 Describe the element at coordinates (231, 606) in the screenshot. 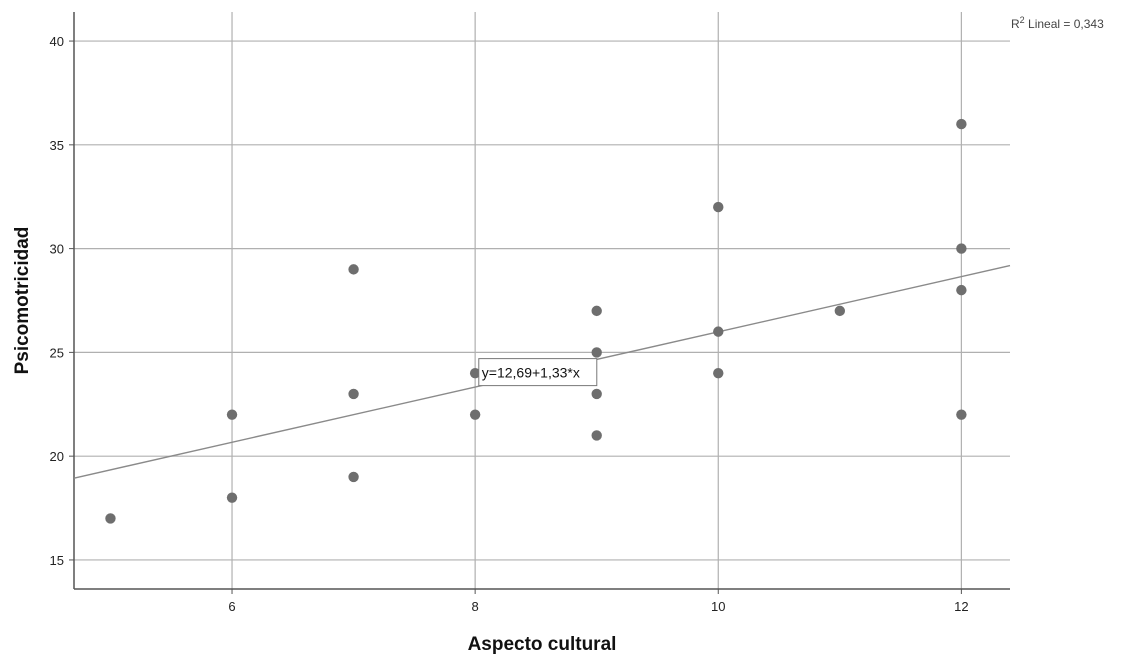

I see `x-tick-label-6: 6` at that location.